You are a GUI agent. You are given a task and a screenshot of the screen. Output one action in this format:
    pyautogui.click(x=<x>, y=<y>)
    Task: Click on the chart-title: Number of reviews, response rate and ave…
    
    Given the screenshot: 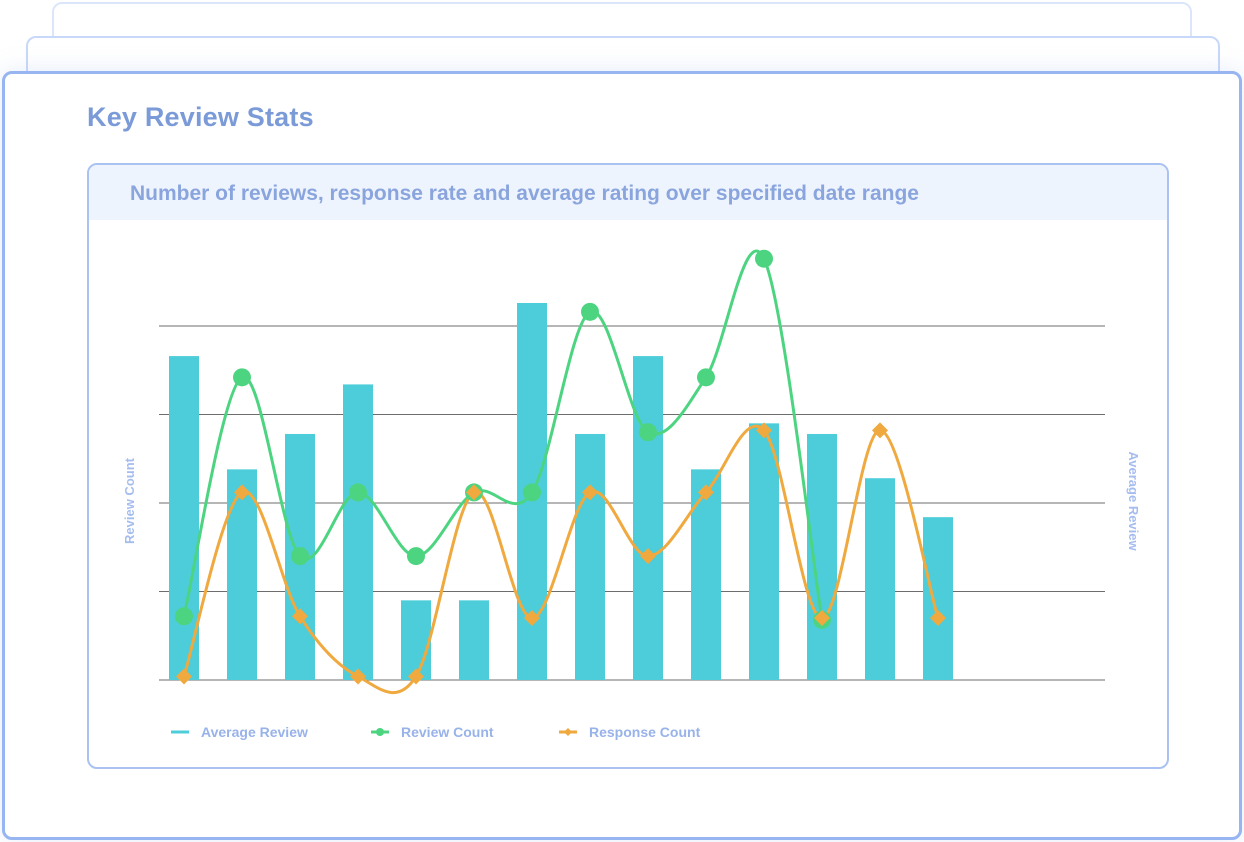 What is the action you would take?
    pyautogui.click(x=524, y=193)
    